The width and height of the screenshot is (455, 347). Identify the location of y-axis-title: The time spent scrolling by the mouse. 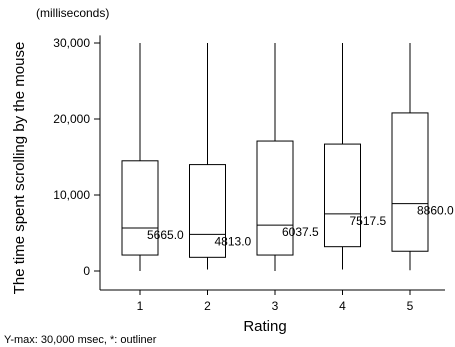
(19, 168).